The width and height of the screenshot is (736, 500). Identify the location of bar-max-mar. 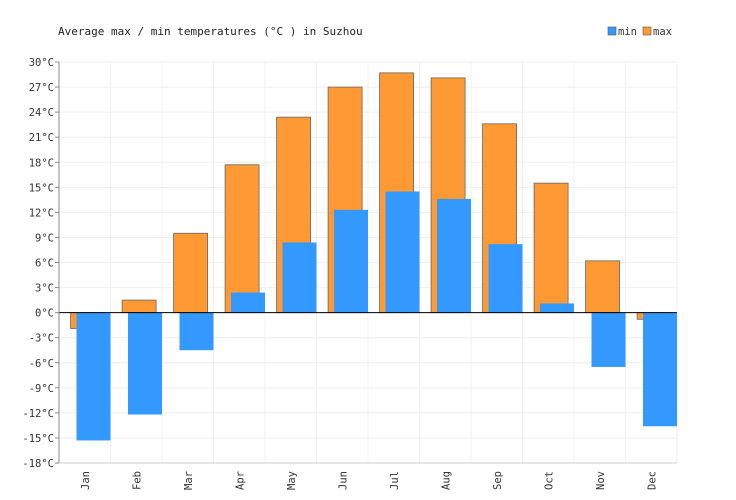
(191, 273).